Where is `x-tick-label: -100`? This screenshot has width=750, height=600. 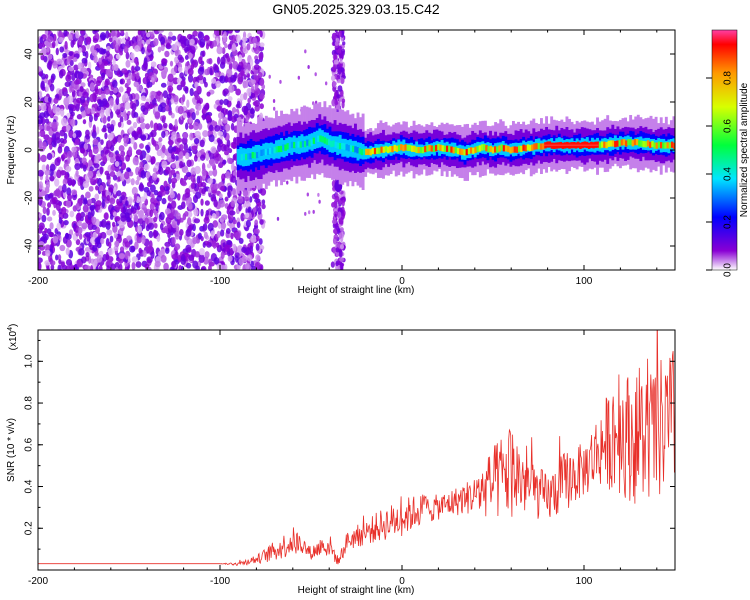
x-tick-label: -100 is located at coordinates (220, 281).